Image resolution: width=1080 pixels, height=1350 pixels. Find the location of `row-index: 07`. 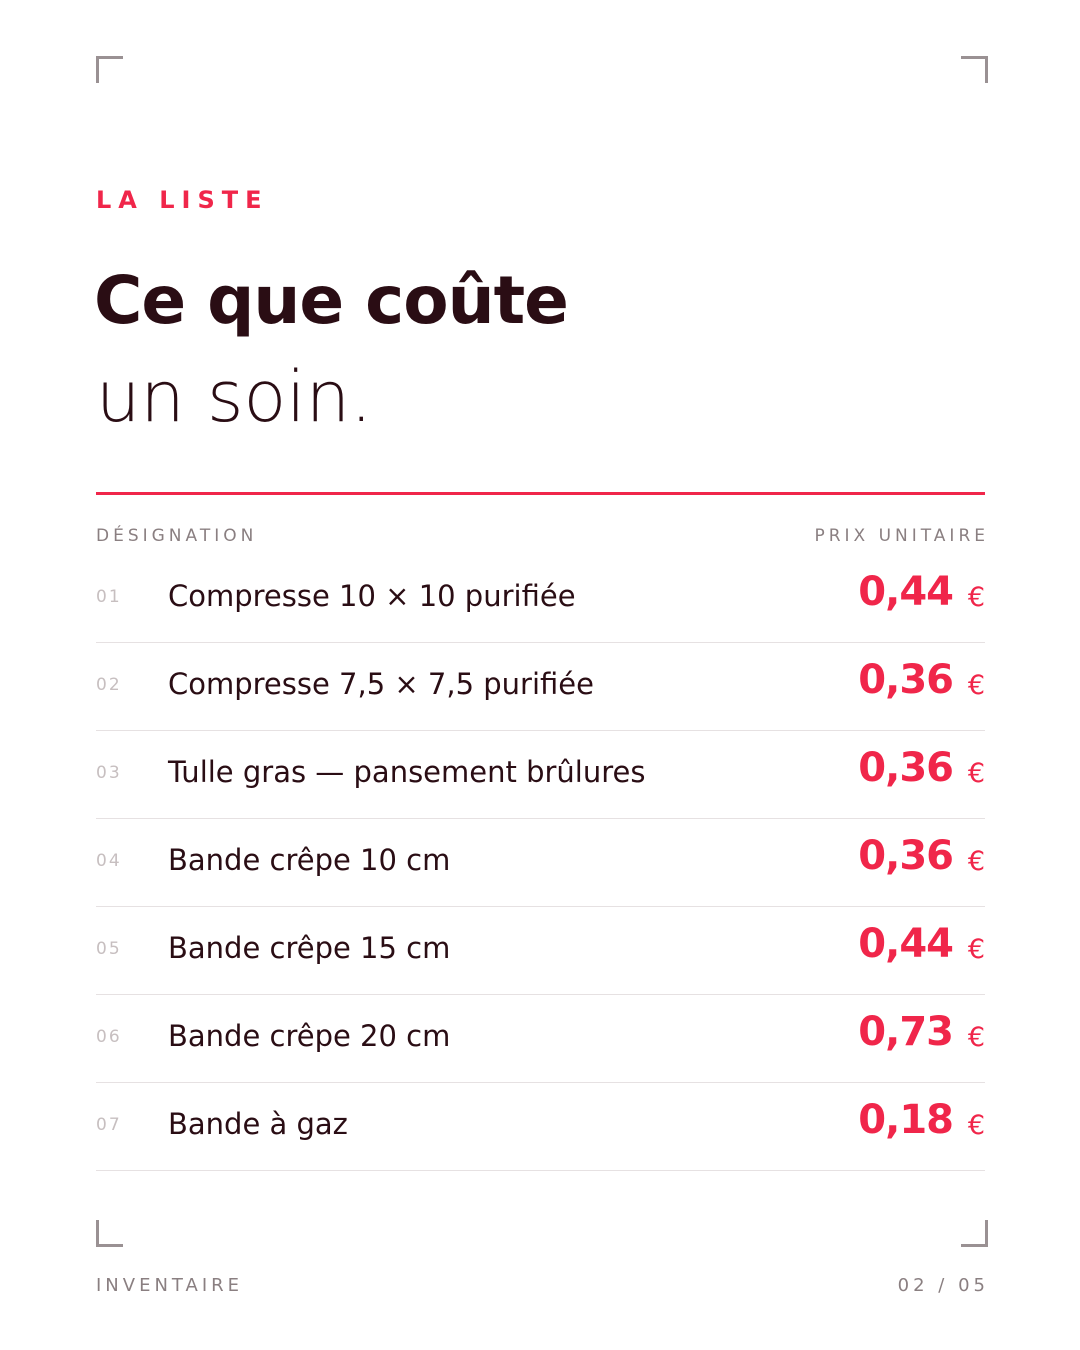

row-index: 07 is located at coordinates (109, 1125).